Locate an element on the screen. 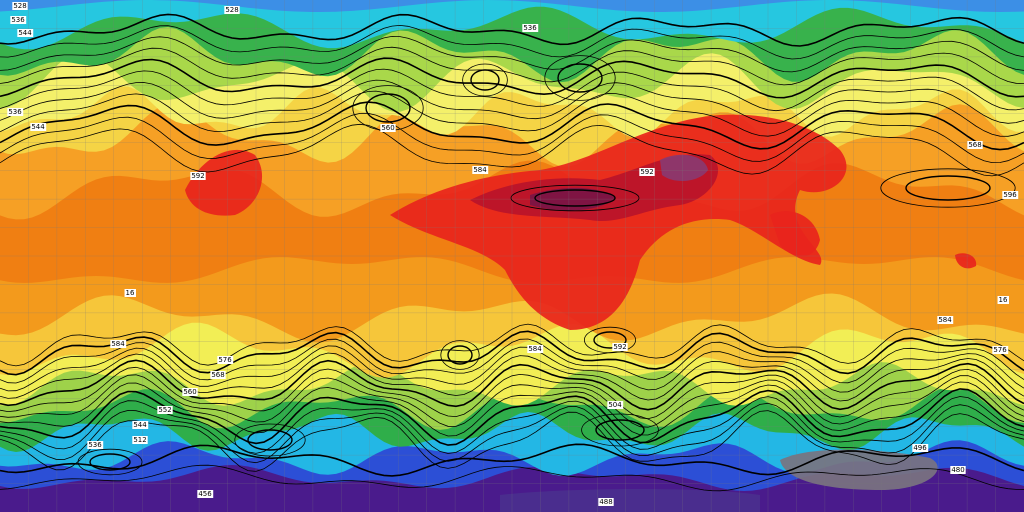 The height and width of the screenshot is (512, 1024). contour-label: 456 is located at coordinates (205, 494).